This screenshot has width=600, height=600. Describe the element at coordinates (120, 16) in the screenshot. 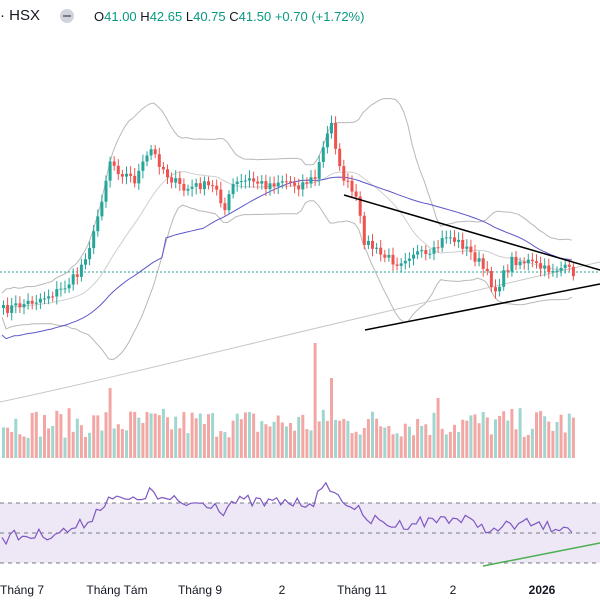

I see `open-value: 41.00` at that location.